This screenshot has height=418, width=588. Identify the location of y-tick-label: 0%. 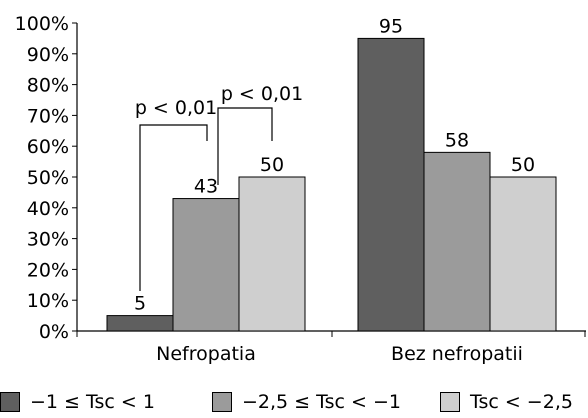
(54, 332).